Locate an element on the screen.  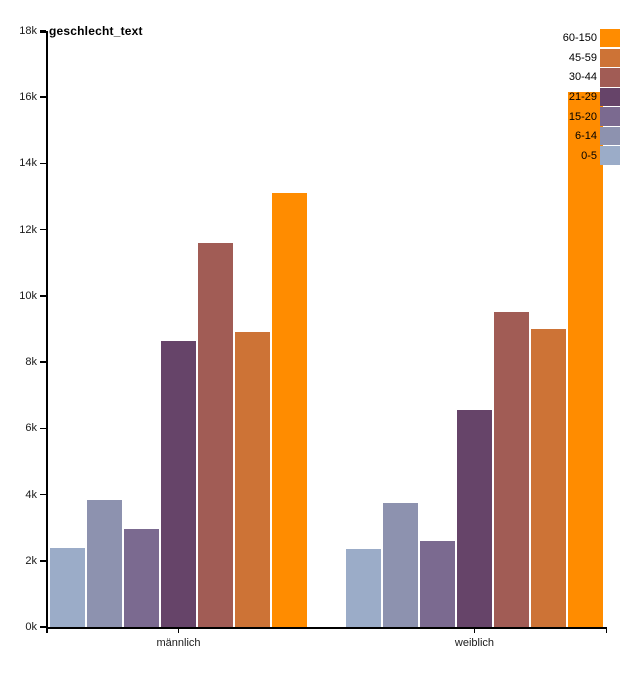
legend-item-6-14: 6-14 is located at coordinates (591, 136).